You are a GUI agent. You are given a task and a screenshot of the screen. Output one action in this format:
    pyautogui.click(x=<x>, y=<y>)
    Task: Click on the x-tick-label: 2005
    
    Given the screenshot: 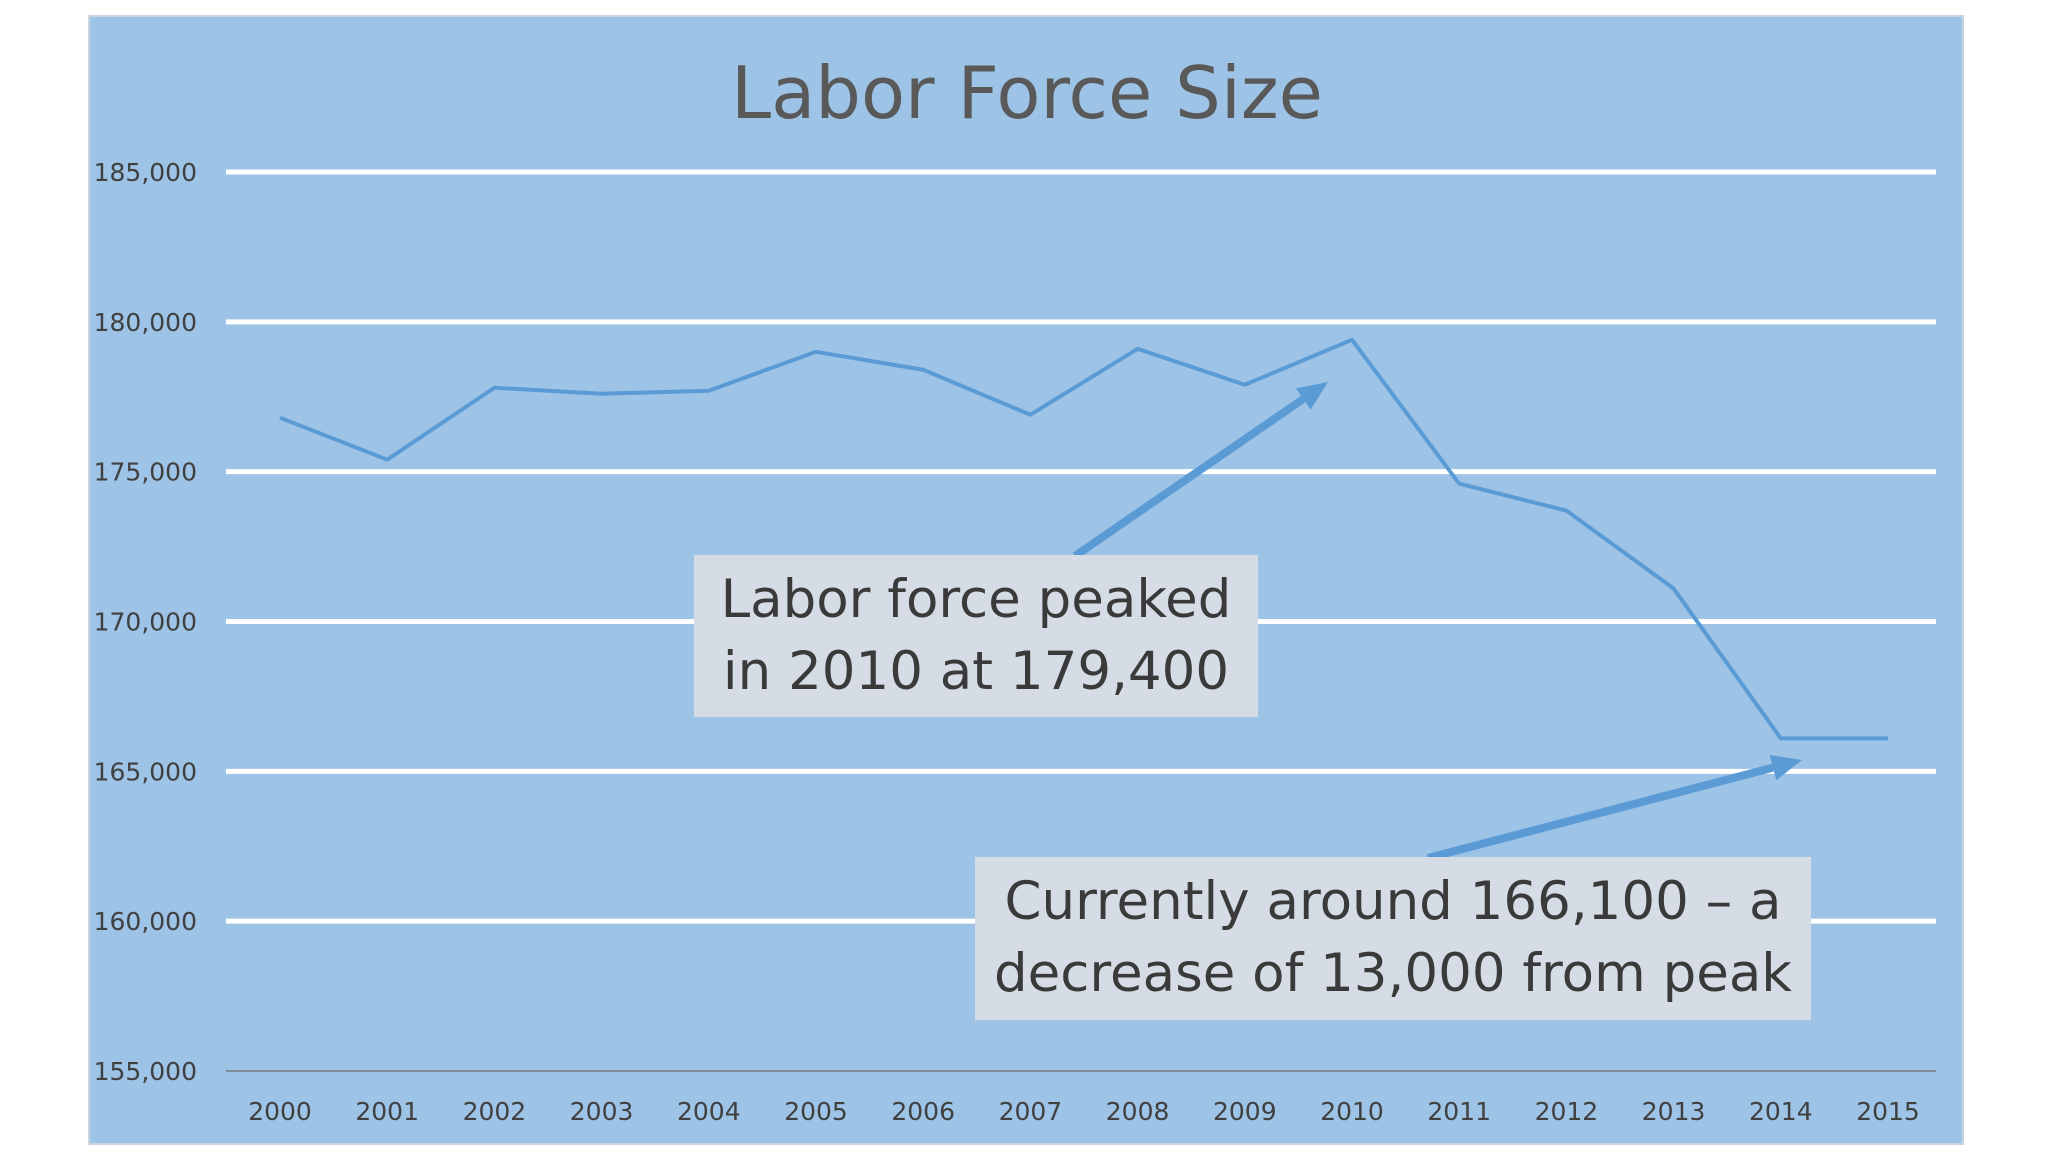 What is the action you would take?
    pyautogui.click(x=816, y=1111)
    